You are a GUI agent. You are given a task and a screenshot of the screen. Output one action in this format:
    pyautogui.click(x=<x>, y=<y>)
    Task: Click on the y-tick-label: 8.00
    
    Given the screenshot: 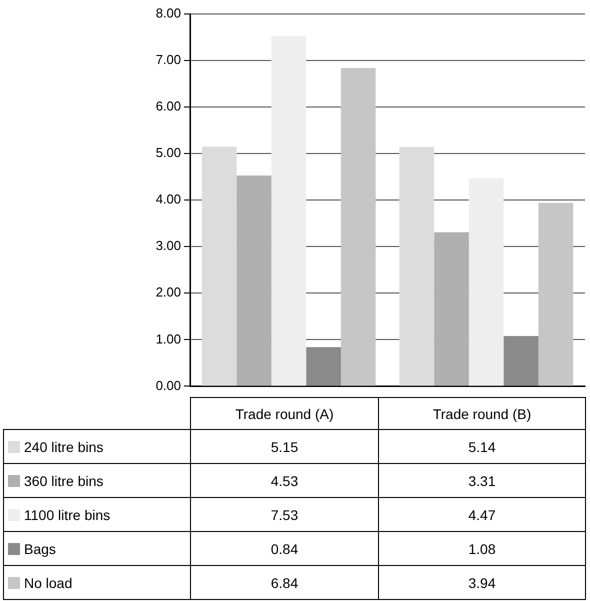 What is the action you would take?
    pyautogui.click(x=168, y=13)
    